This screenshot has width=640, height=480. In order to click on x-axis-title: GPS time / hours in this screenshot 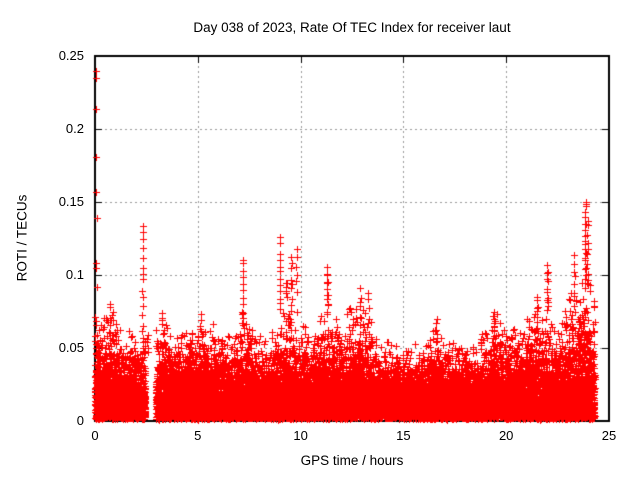, I will do `click(352, 460)`.